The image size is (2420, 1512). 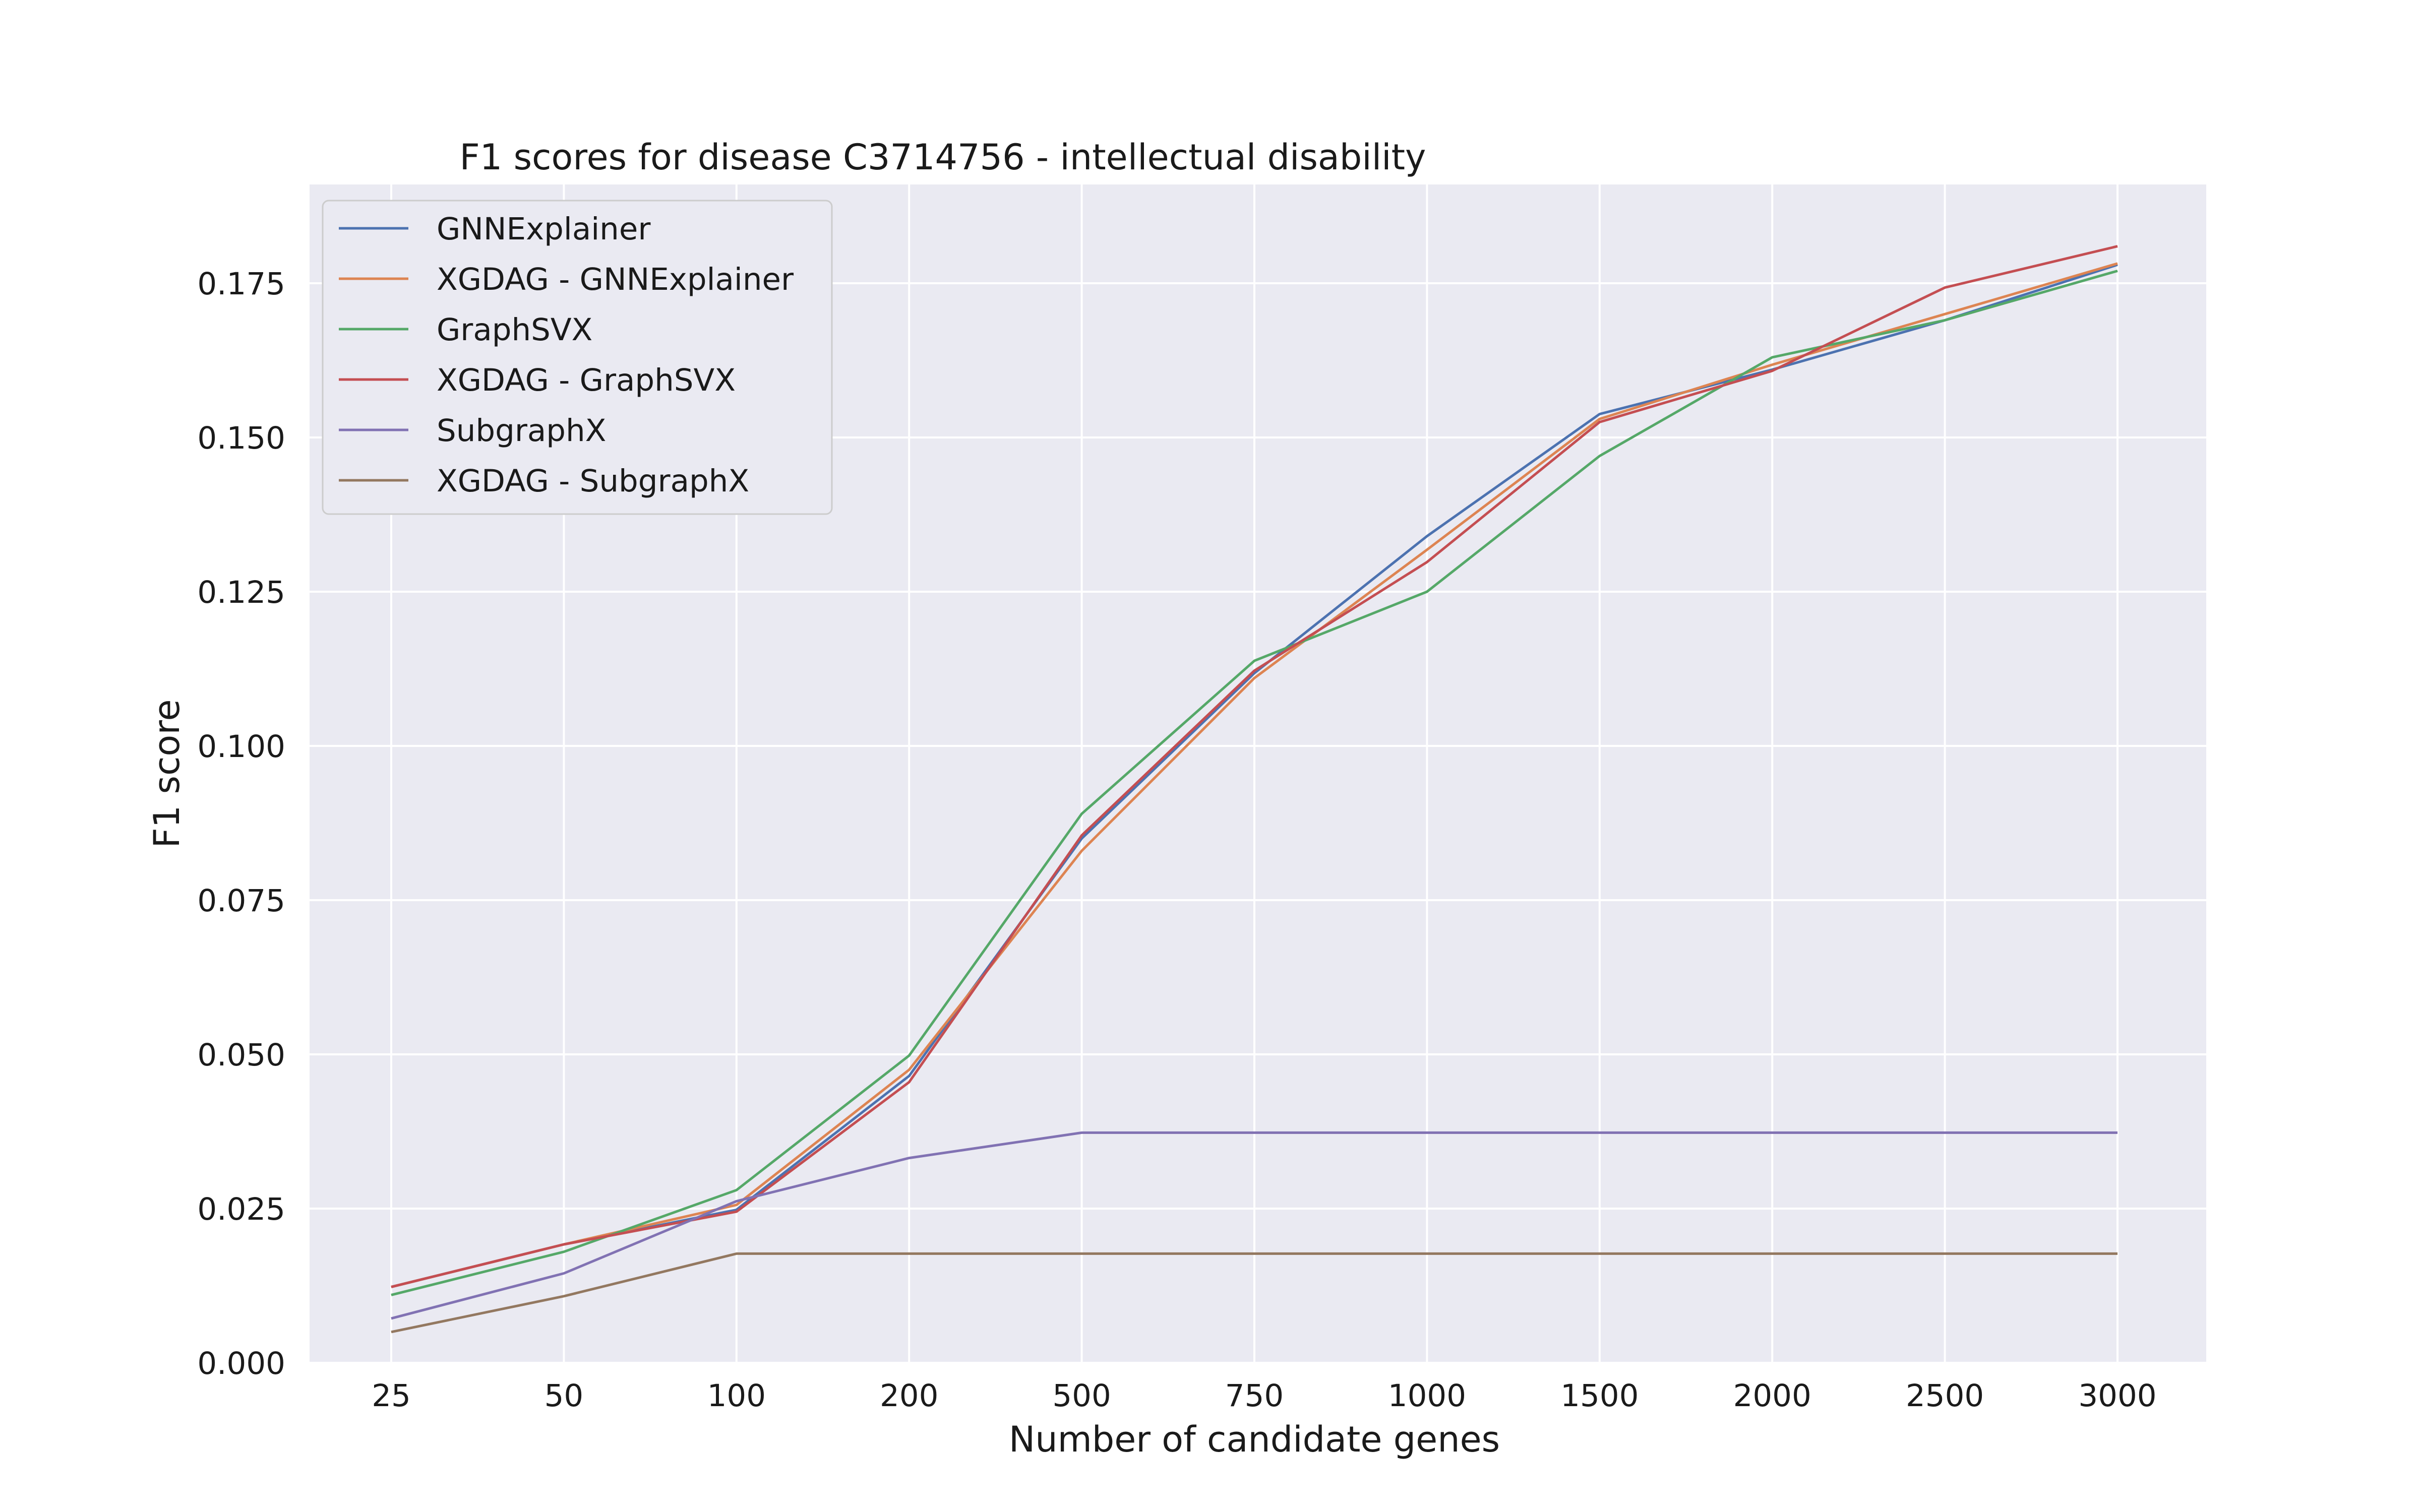 I want to click on y-tick-label: 0.025, so click(x=241, y=1209).